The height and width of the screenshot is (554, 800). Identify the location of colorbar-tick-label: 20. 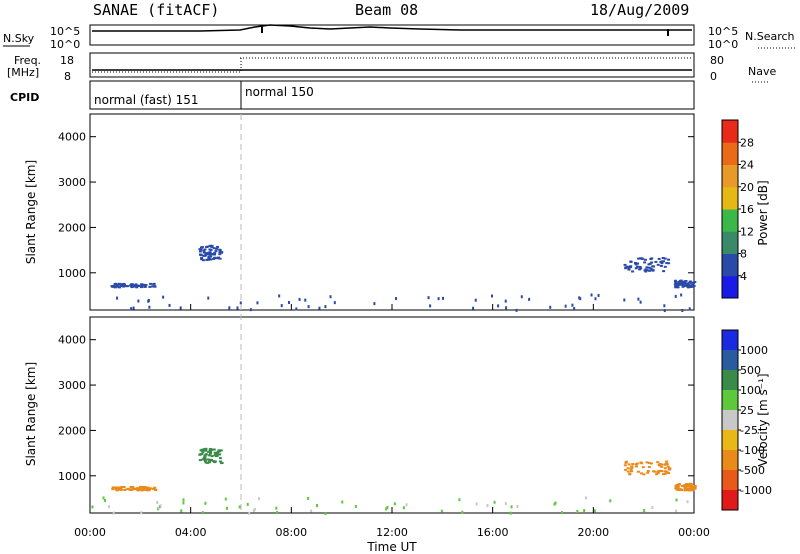
(747, 187).